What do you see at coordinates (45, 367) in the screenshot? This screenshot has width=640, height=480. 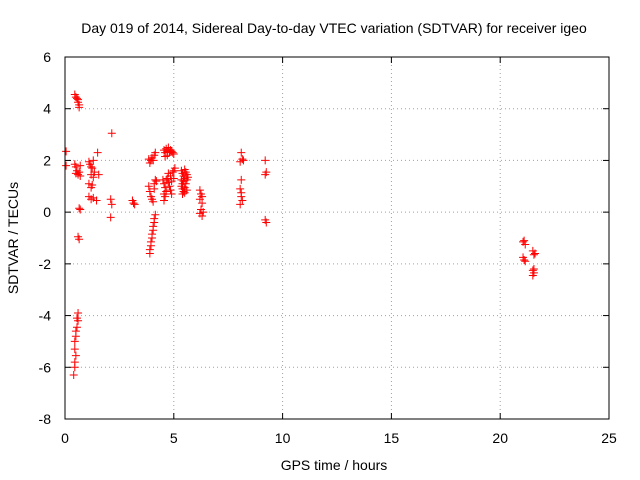 I see `y-tick-label: -6` at bounding box center [45, 367].